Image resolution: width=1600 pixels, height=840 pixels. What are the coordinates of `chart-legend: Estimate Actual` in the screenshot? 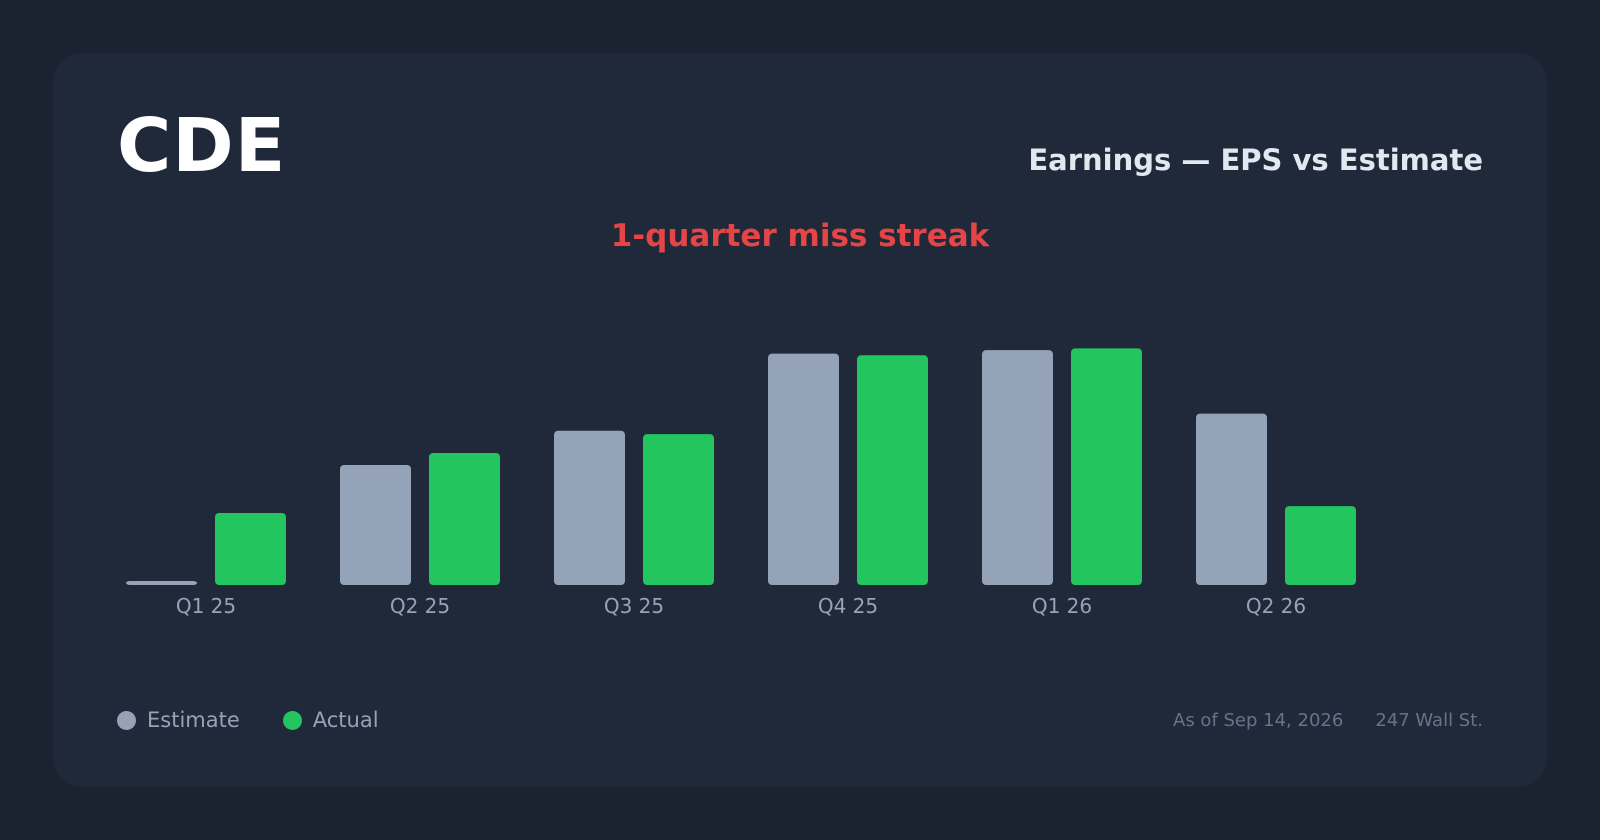 It's located at (269, 720).